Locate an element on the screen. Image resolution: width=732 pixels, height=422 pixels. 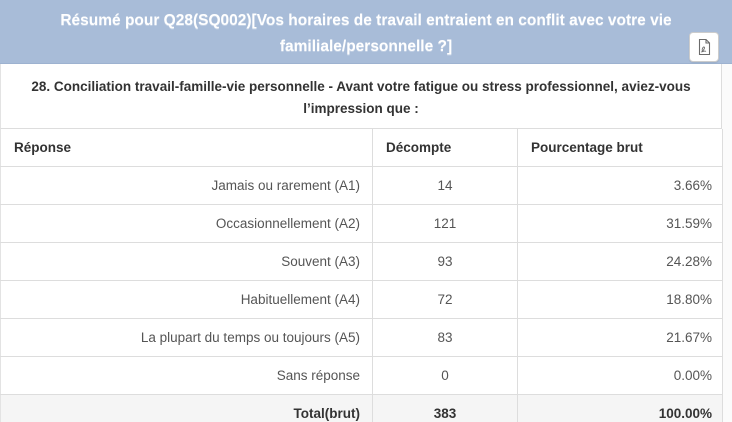
percent-value: 18.80% is located at coordinates (620, 299).